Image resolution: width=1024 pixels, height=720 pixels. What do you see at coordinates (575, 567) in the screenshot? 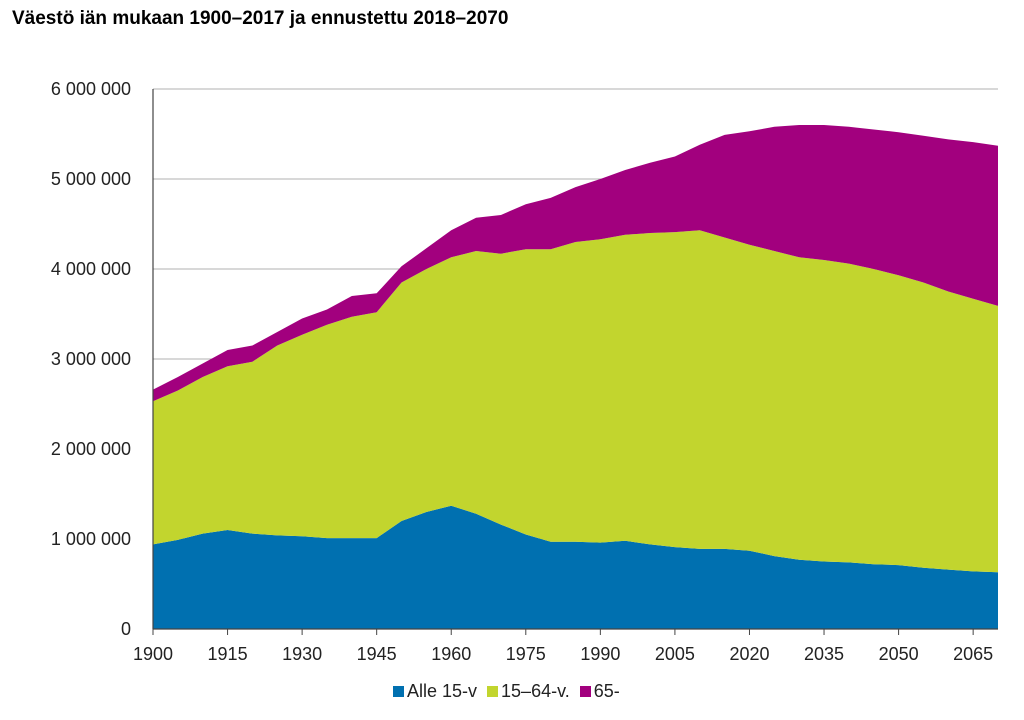
I see `area-alle-15-v` at bounding box center [575, 567].